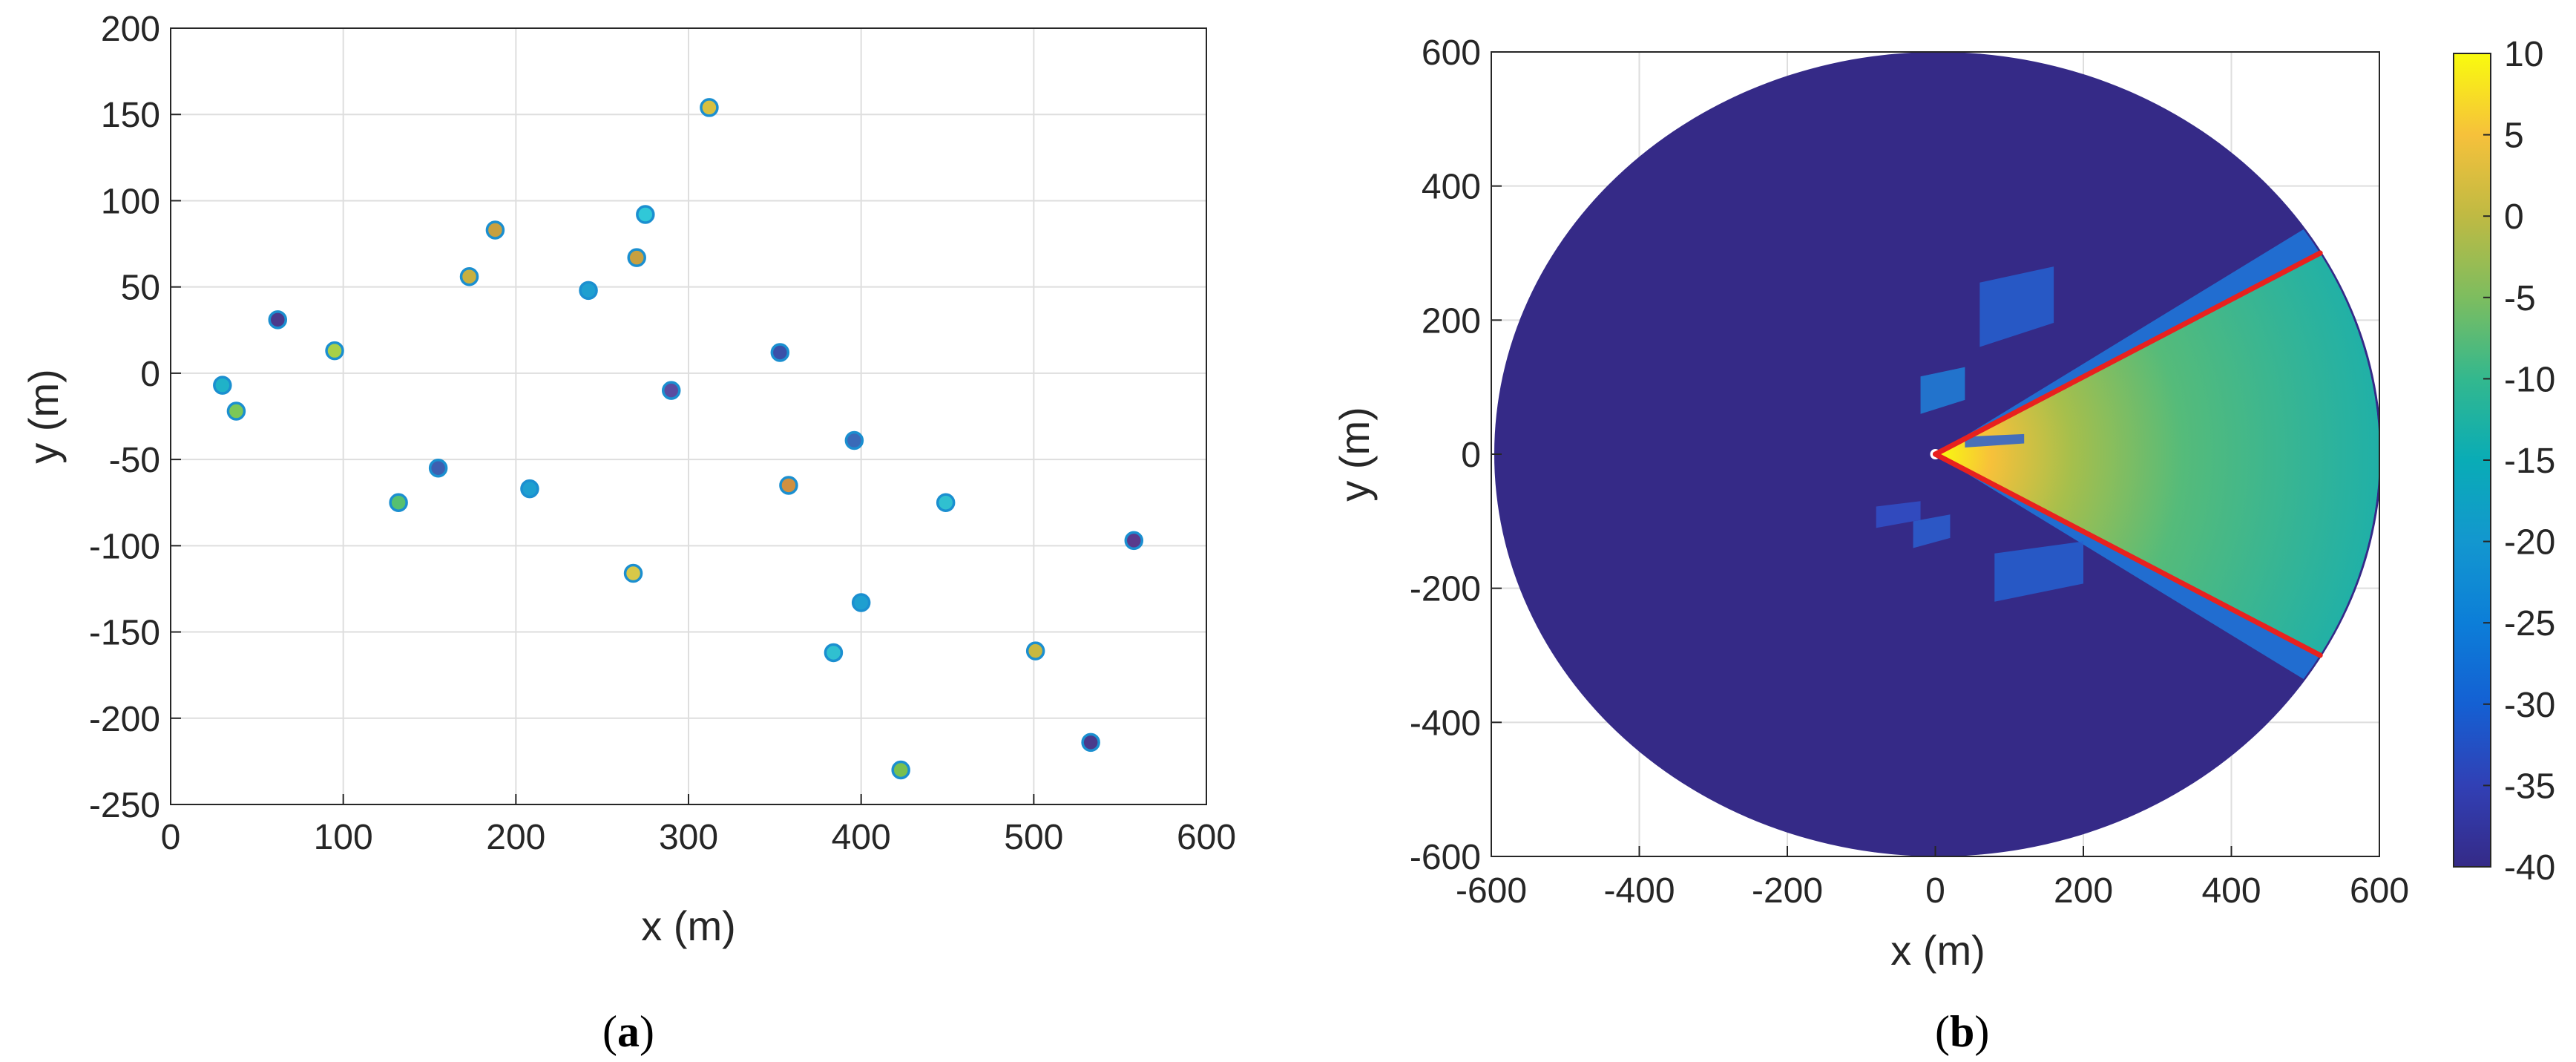 This screenshot has height=1062, width=2576. I want to click on y-tick-label: -50, so click(134, 460).